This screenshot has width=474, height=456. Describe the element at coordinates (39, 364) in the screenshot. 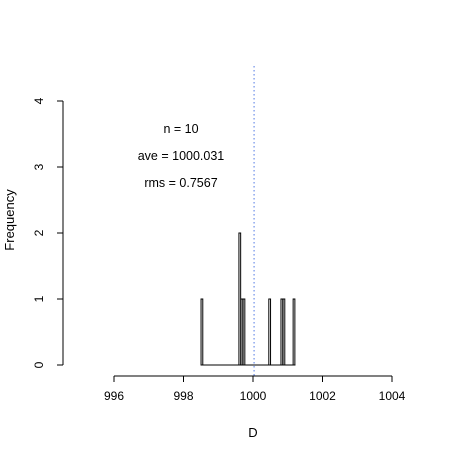

I see `y-tick-label: 0` at that location.